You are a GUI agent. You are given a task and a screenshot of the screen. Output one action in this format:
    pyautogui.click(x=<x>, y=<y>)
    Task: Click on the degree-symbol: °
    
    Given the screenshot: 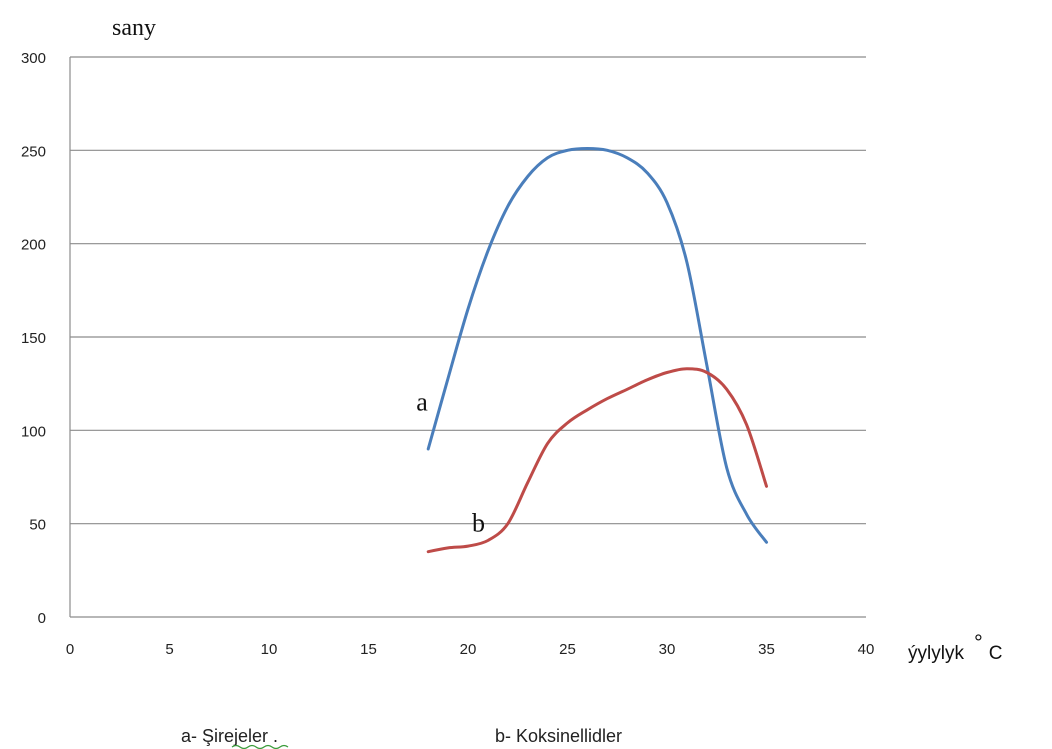 What is the action you would take?
    pyautogui.click(x=978, y=642)
    